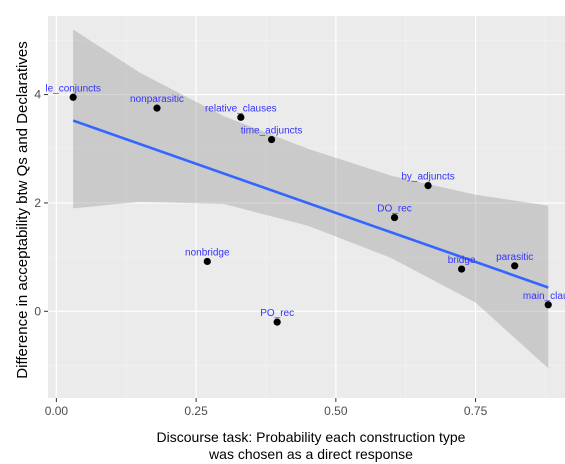 The width and height of the screenshot is (565, 464). Describe the element at coordinates (73, 88) in the screenshot. I see `point-label: le_conjuncts` at that location.